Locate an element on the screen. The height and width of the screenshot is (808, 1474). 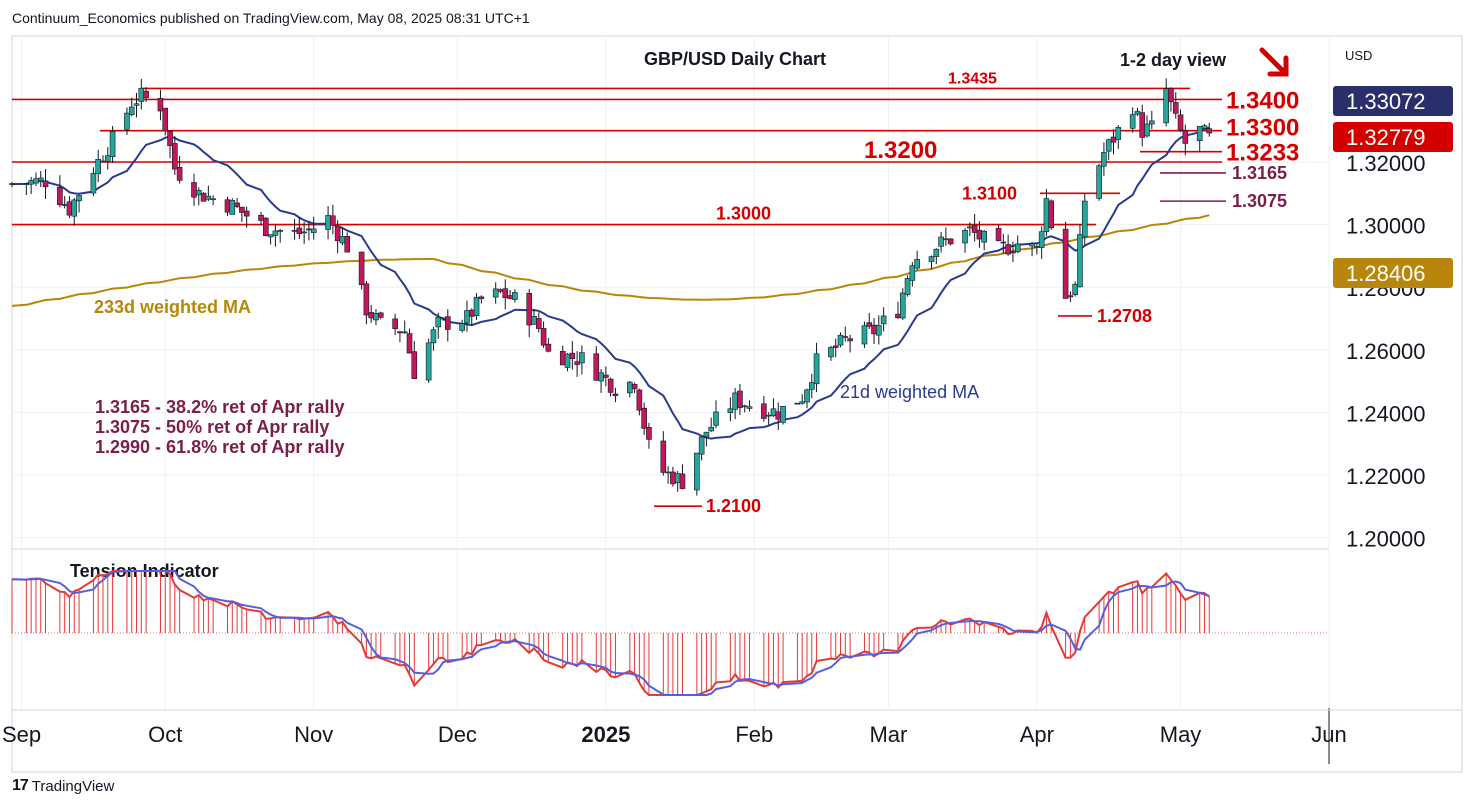
chart-title: GBP/USD Daily Chart is located at coordinates (735, 59).